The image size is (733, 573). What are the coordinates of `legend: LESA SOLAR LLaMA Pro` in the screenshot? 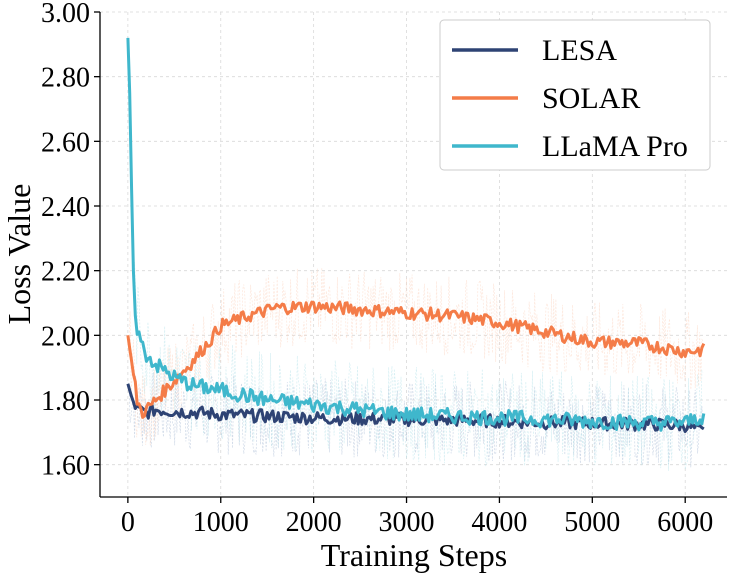 It's located at (575, 95).